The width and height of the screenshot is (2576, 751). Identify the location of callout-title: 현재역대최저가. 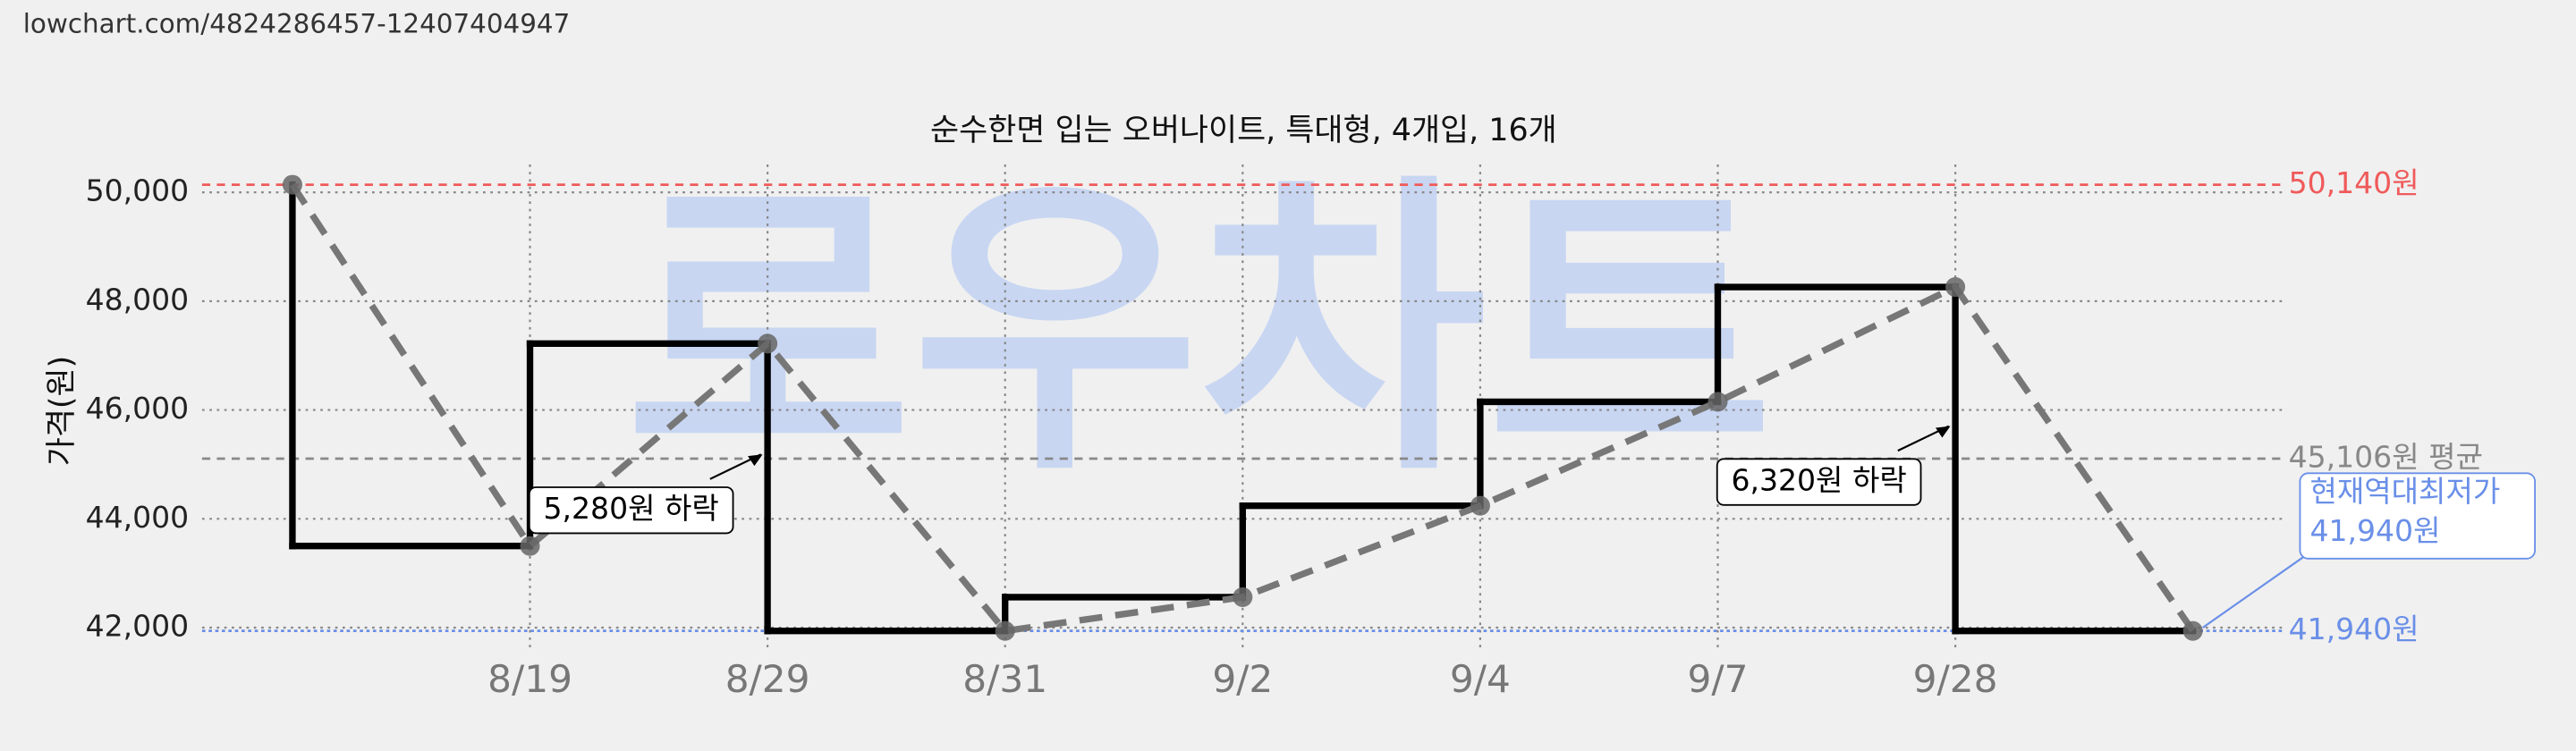
(2404, 491).